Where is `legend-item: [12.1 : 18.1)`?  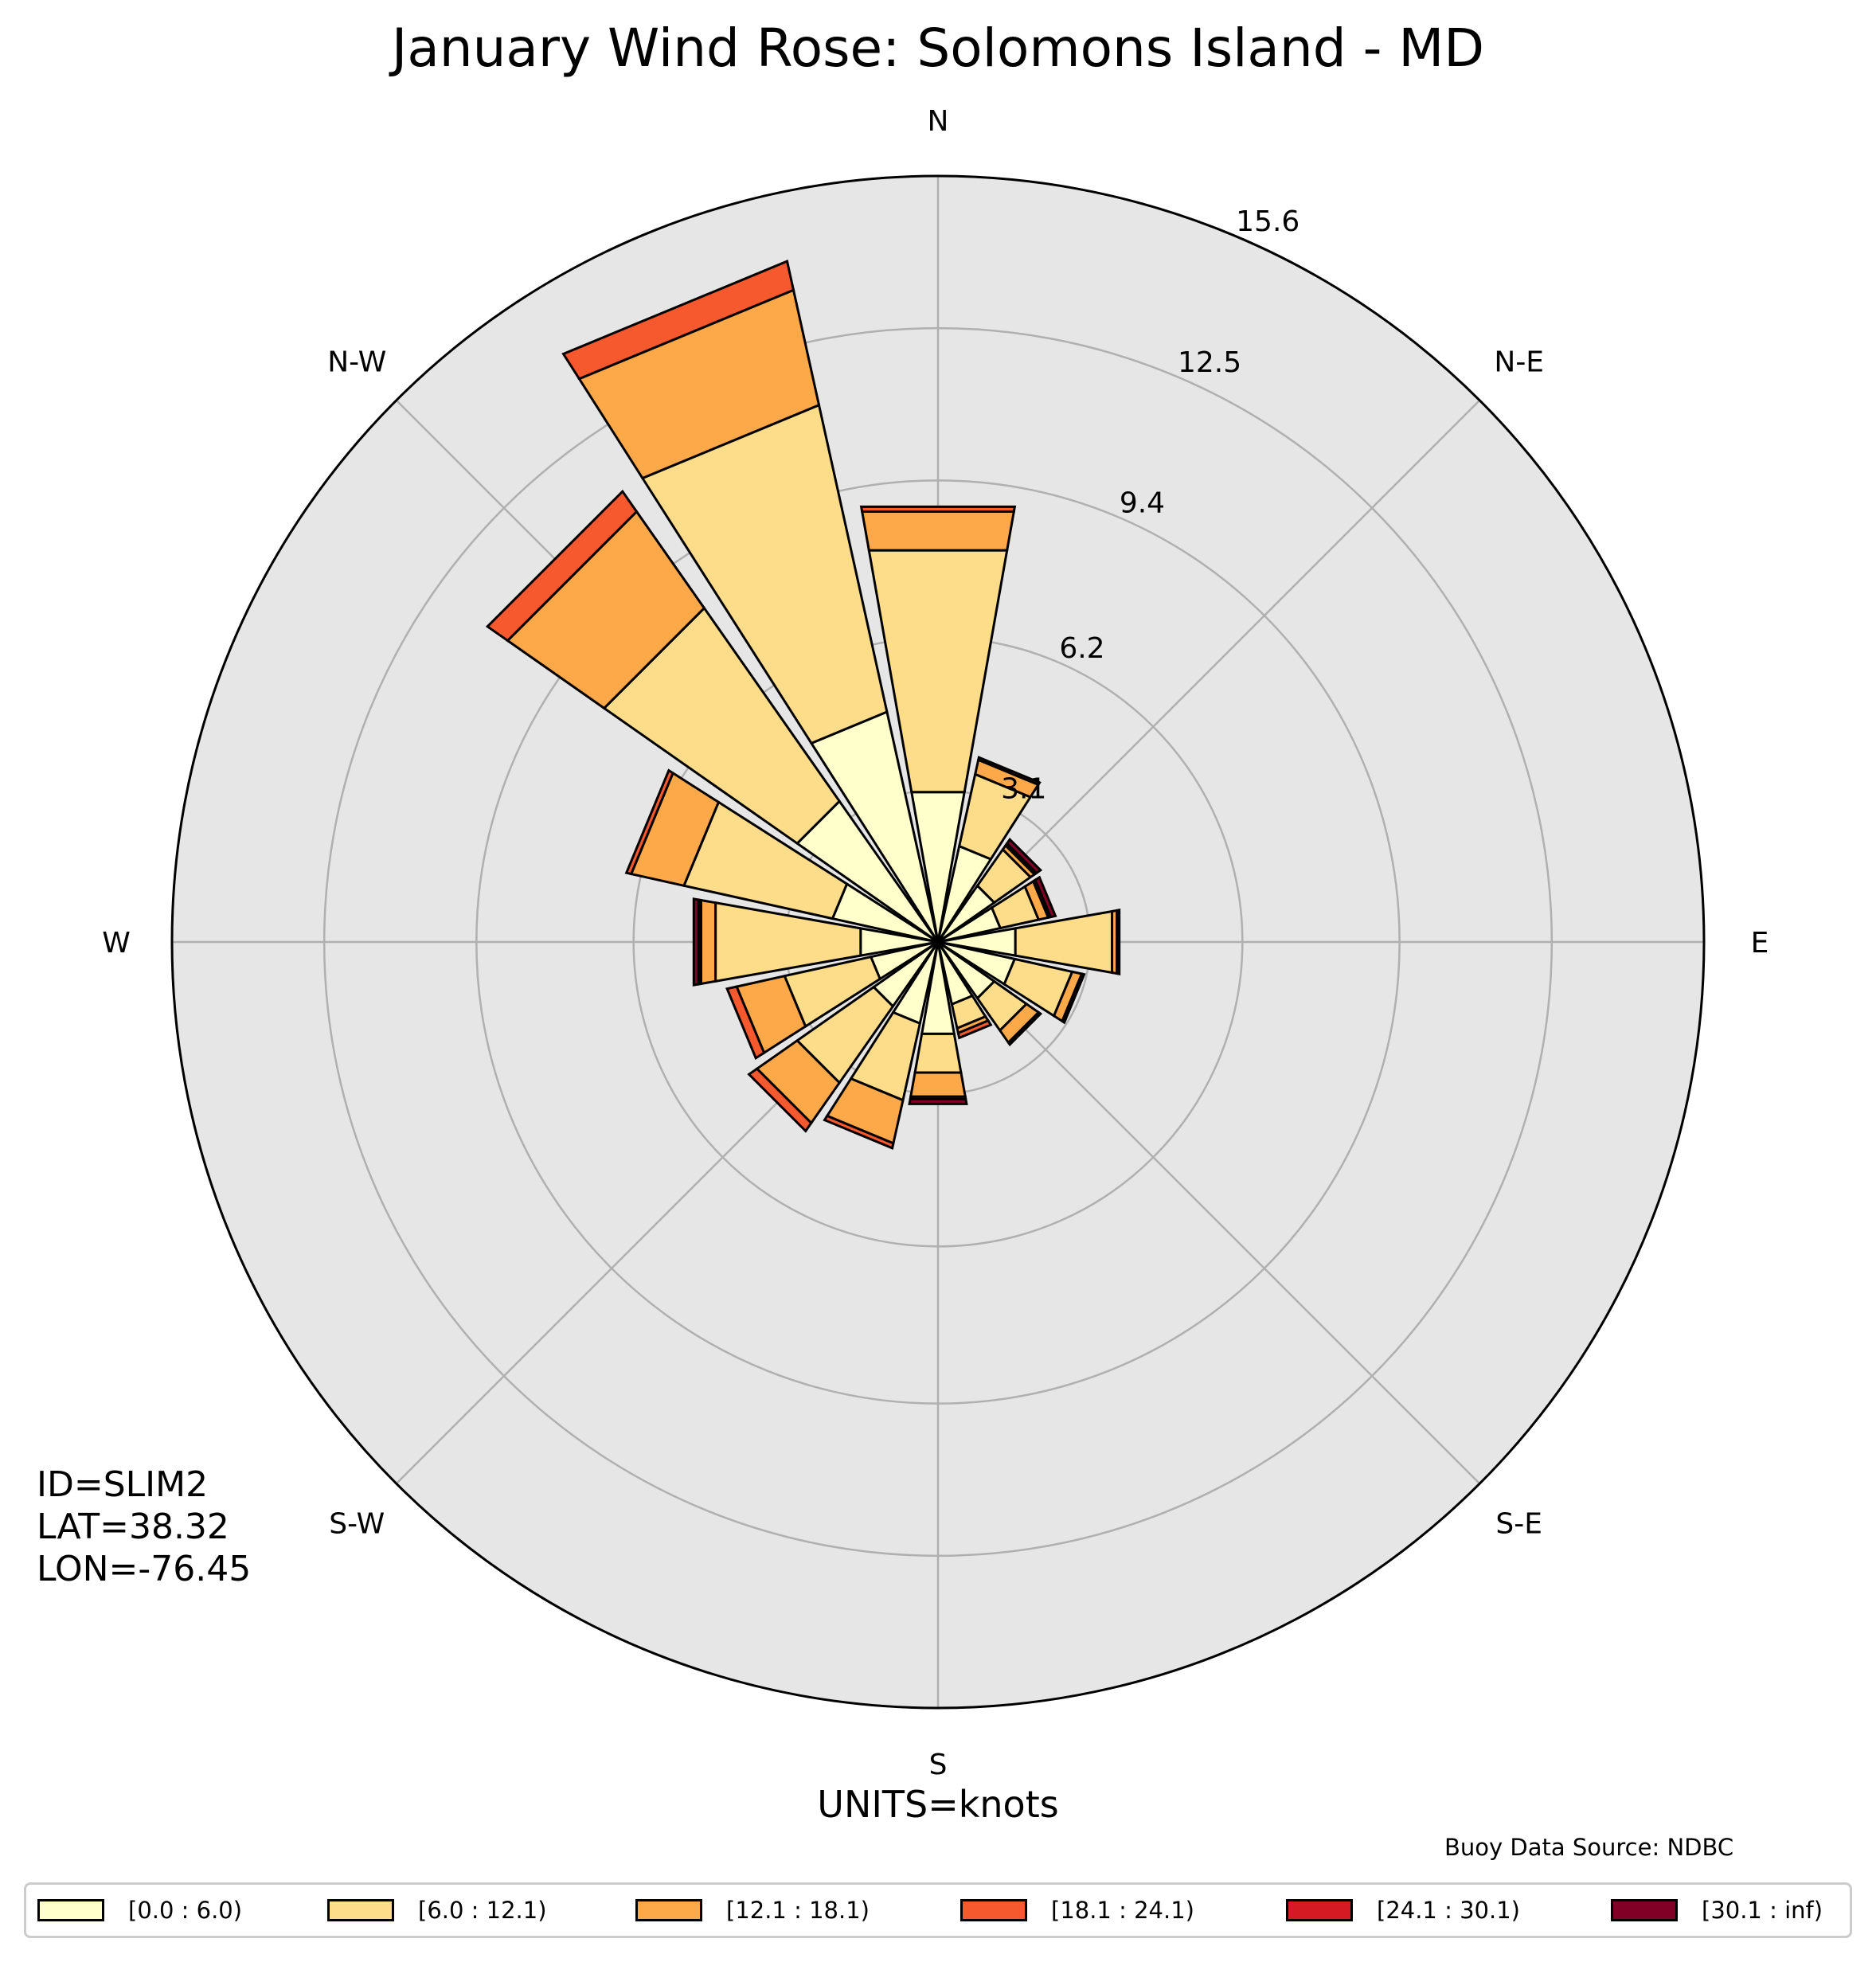
legend-item: [12.1 : 18.1) is located at coordinates (752, 1910).